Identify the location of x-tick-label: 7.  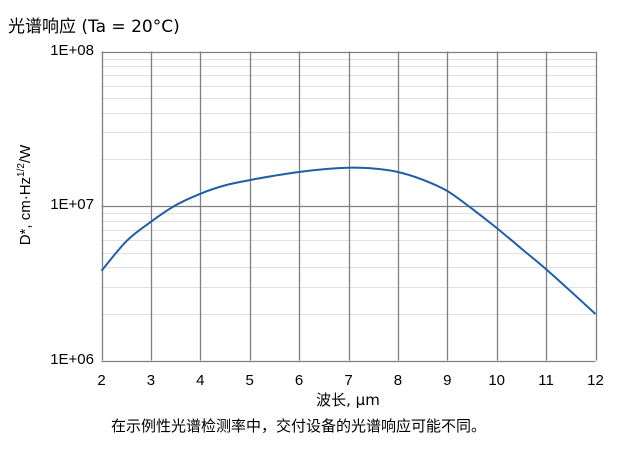
(348, 380).